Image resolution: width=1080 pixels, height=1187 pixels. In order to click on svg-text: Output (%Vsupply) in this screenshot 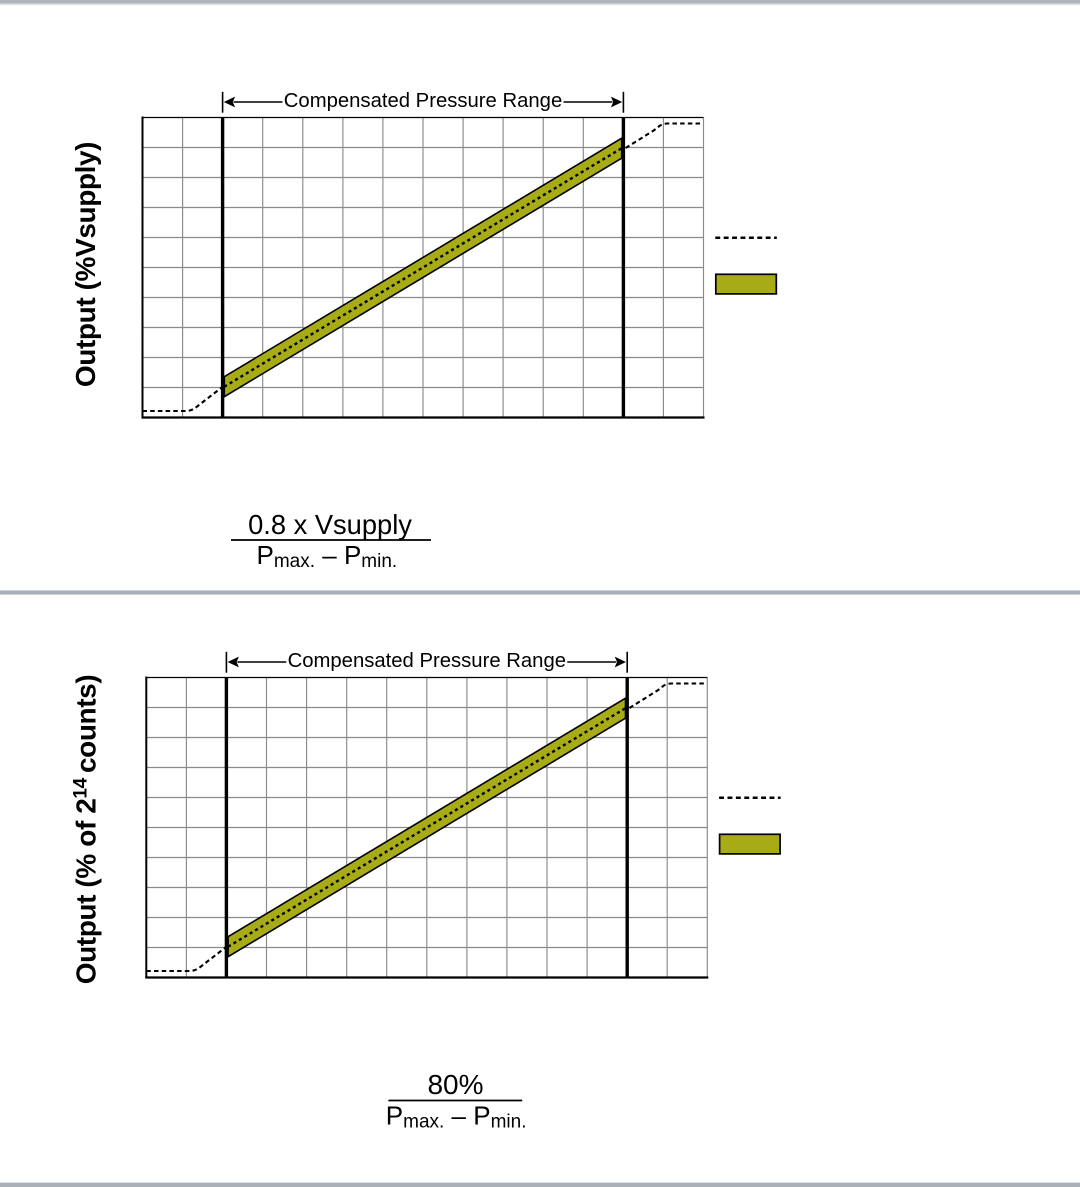, I will do `click(85, 264)`.